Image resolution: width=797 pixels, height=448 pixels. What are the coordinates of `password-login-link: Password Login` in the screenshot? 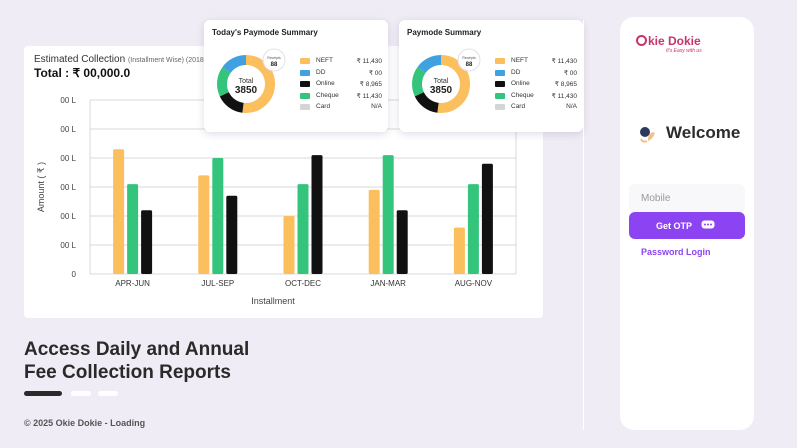 It's located at (676, 252).